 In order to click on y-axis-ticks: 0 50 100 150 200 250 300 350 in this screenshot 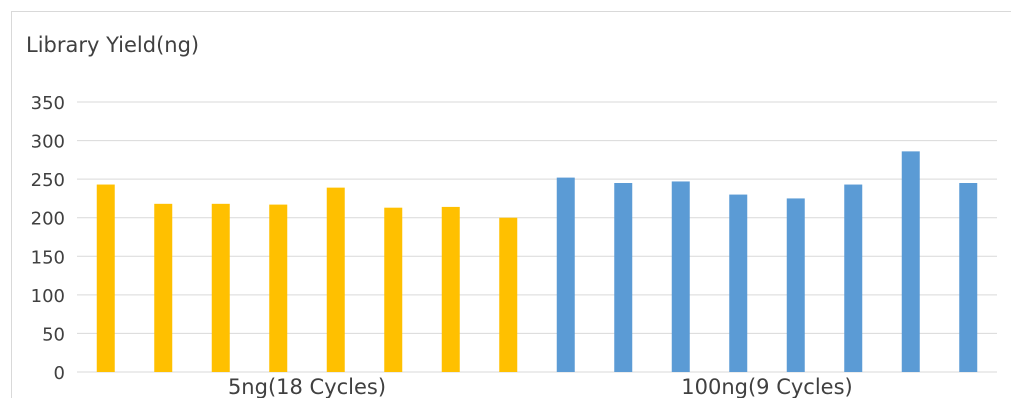, I will do `click(48, 238)`.